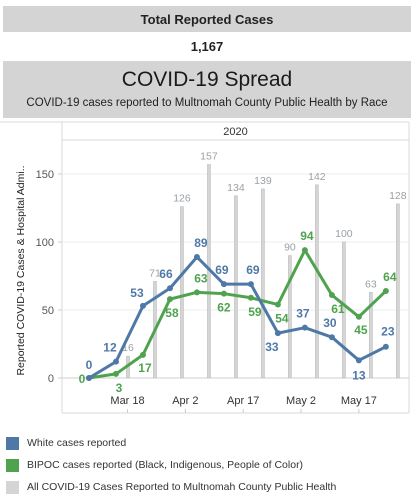  Describe the element at coordinates (235, 132) in the screenshot. I see `column-header-2020: 2020` at that location.